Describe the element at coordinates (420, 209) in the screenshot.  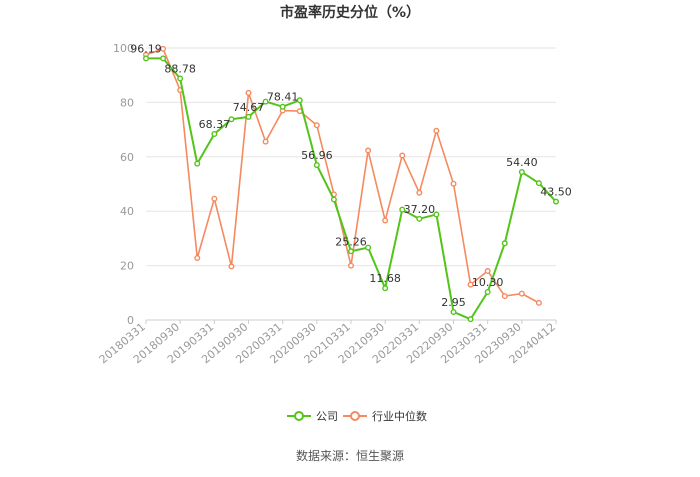
I see `data-label: 37.20` at that location.